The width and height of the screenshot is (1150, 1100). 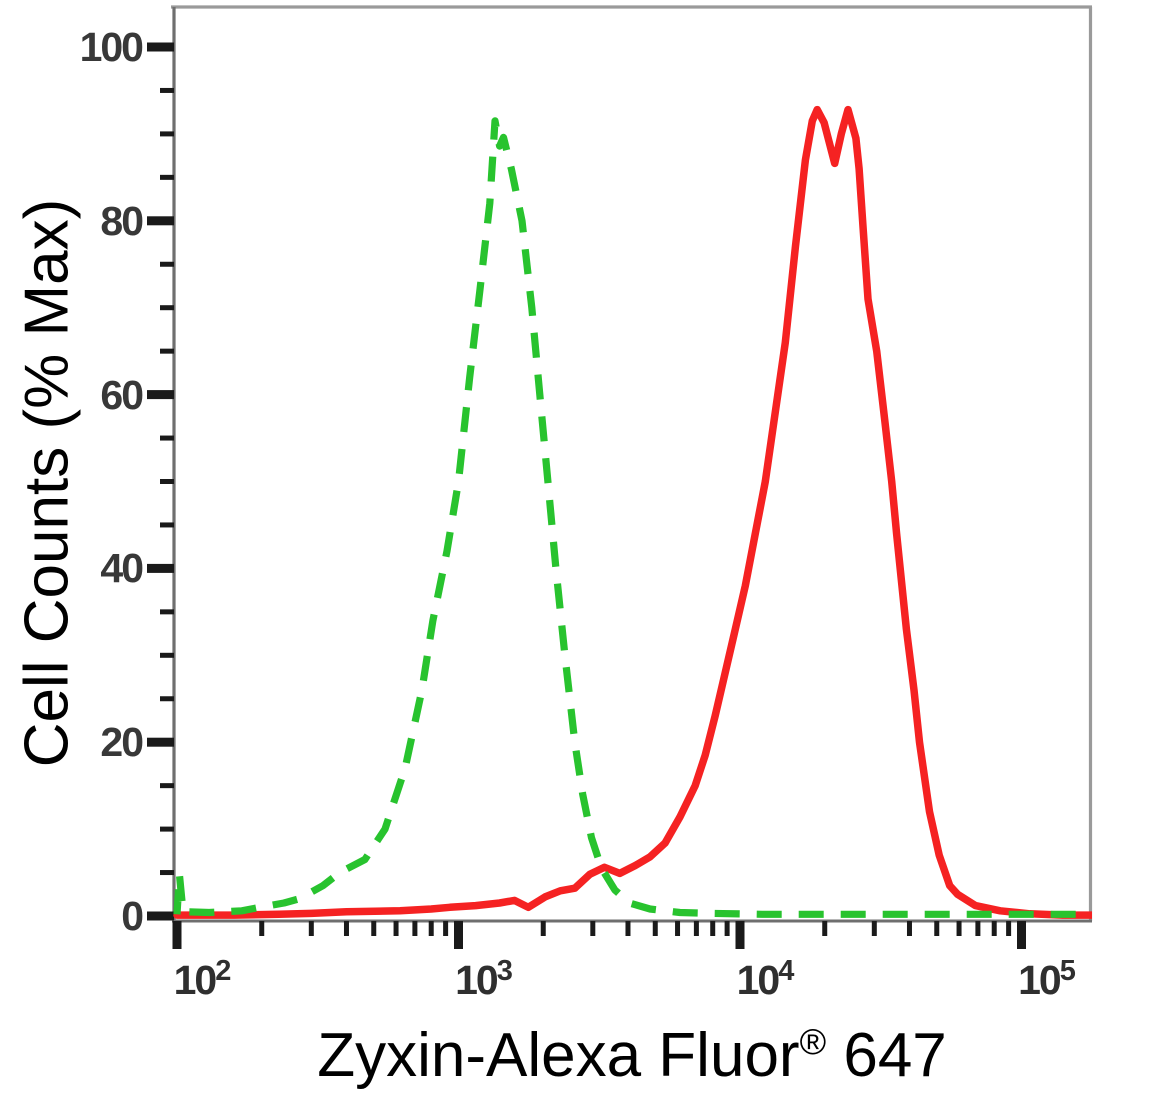 I want to click on registered-trademark-symbol: ®, so click(x=813, y=1041).